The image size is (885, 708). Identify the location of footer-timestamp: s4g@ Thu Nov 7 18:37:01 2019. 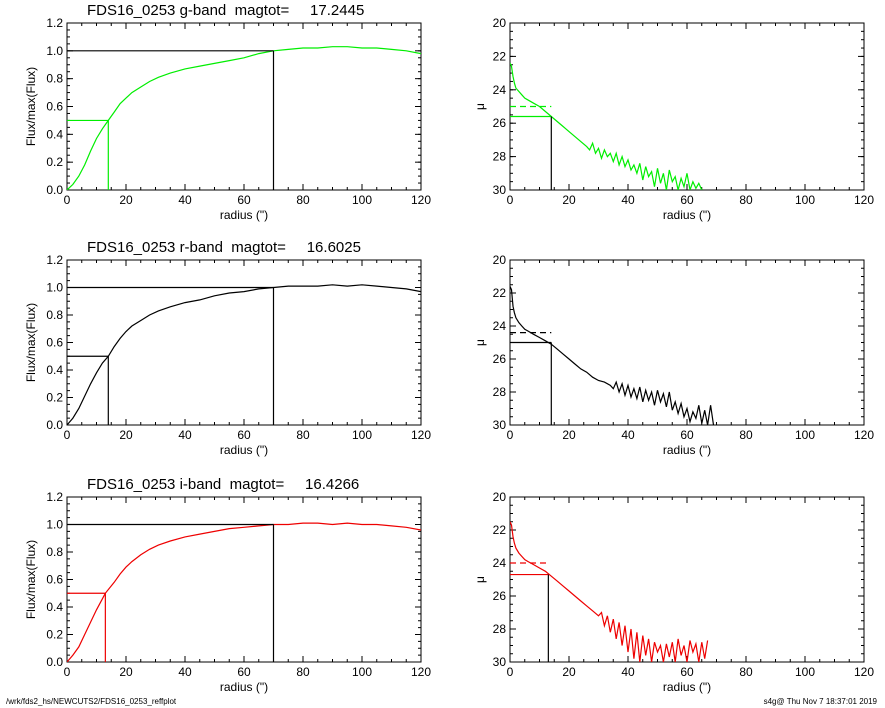
(820, 701).